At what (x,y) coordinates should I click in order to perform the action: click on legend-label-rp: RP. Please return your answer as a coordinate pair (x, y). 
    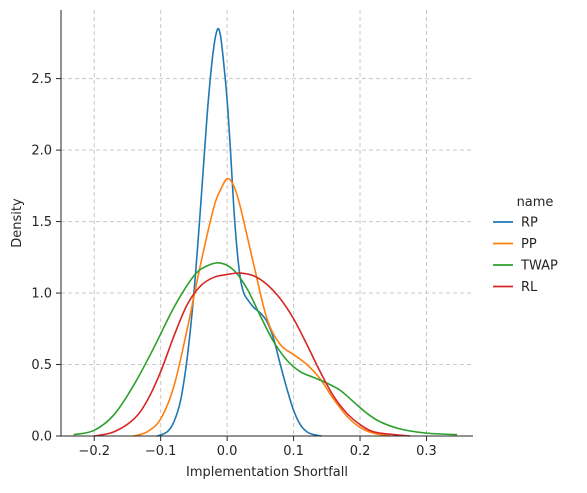
    Looking at the image, I should click on (529, 223).